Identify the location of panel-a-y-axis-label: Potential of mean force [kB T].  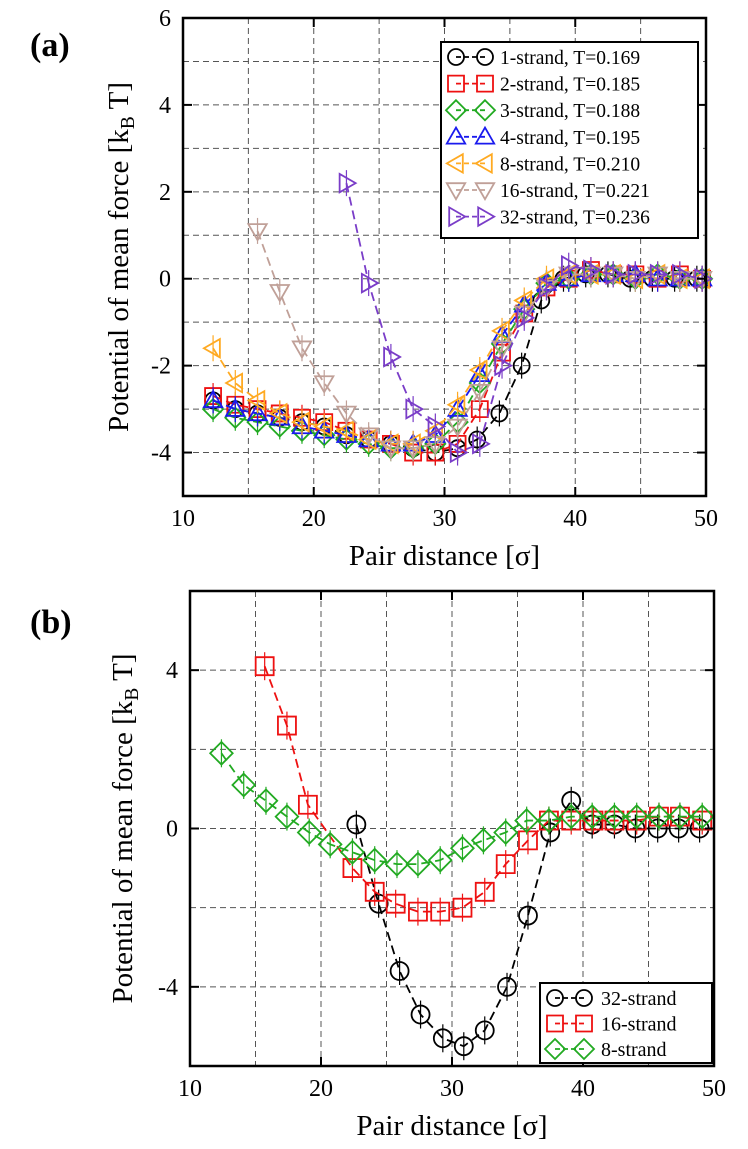
(121, 257).